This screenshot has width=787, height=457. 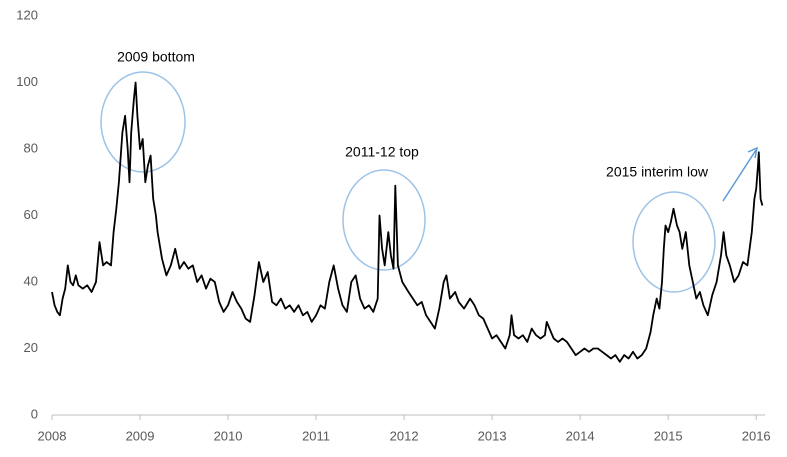 I want to click on y-tick-label: 80, so click(x=31, y=147).